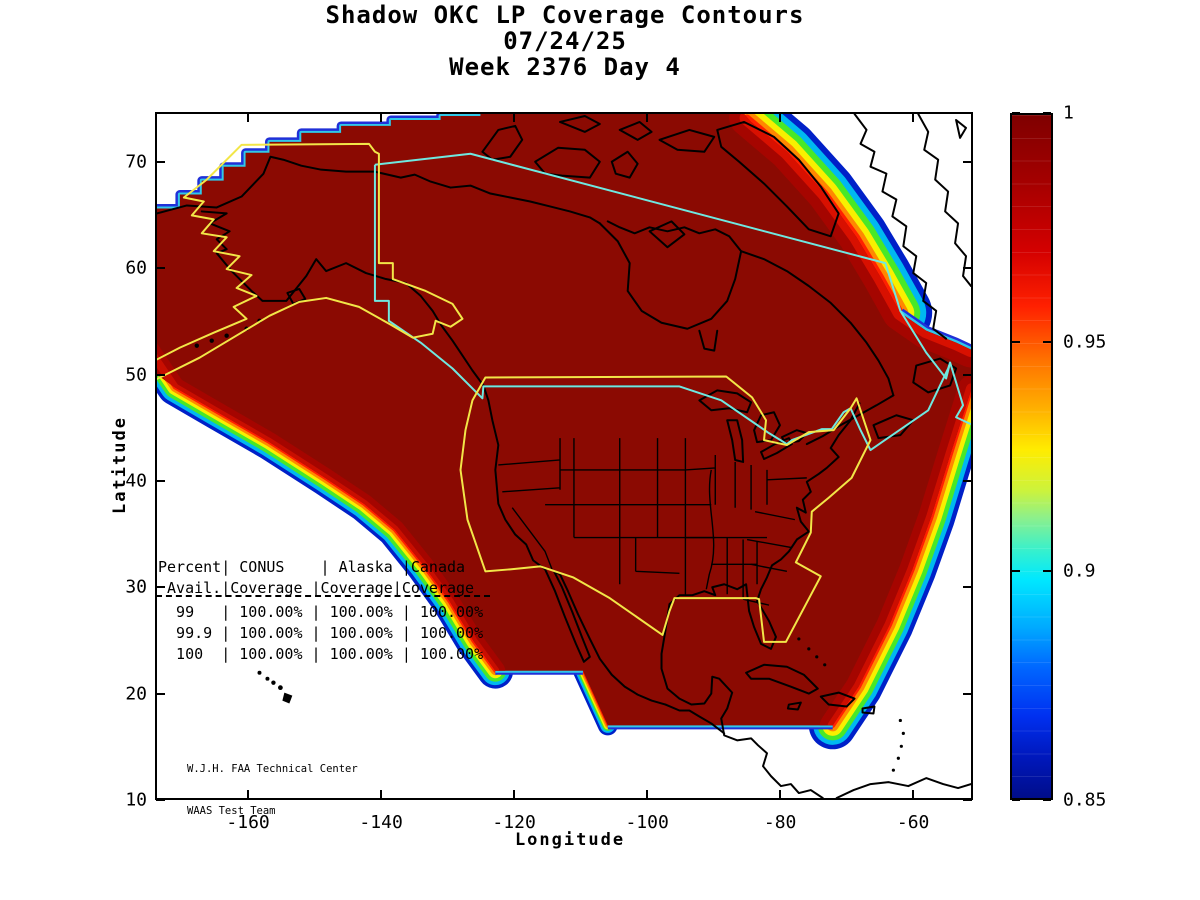 The image size is (1200, 900). Describe the element at coordinates (1079, 571) in the screenshot. I see `colorbar-tick-label: 0.9` at that location.